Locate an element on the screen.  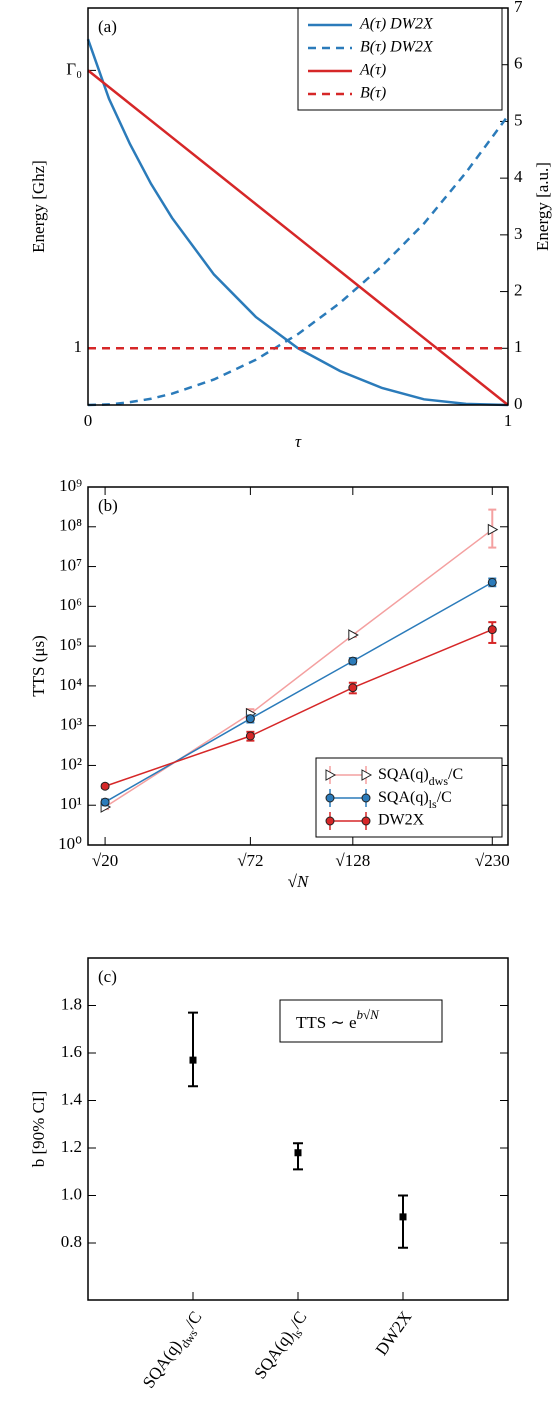
y-tick-label: 10⁷ is located at coordinates (70, 564).